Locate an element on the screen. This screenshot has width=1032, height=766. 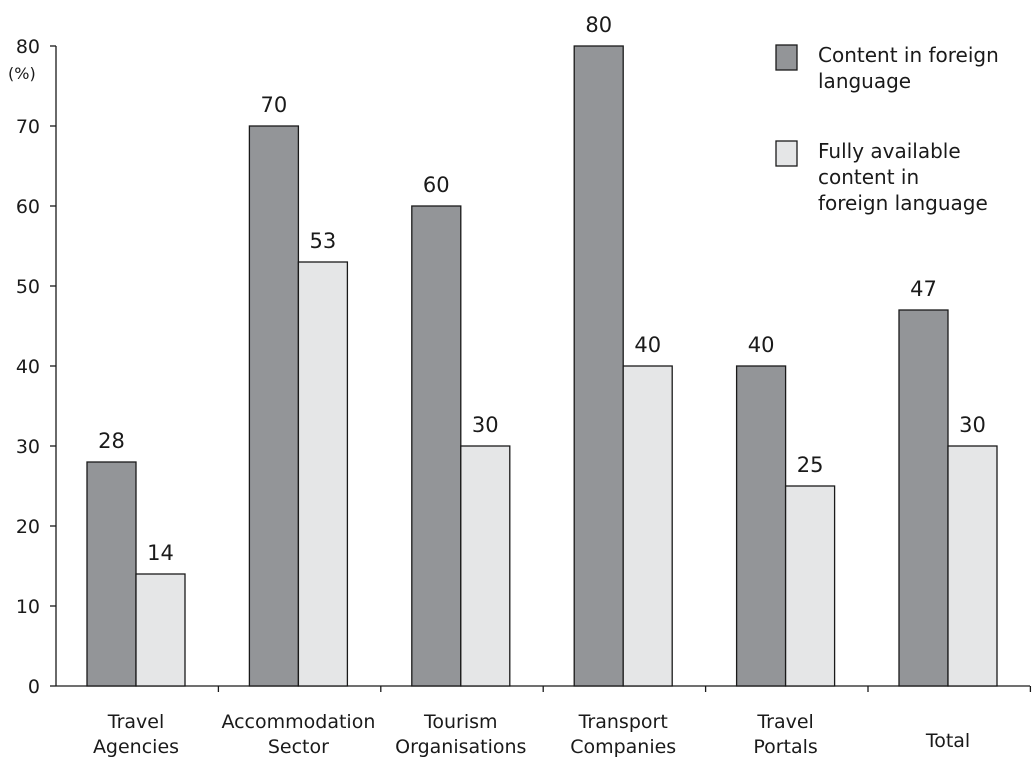
bar-value-label: 53 is located at coordinates (323, 241).